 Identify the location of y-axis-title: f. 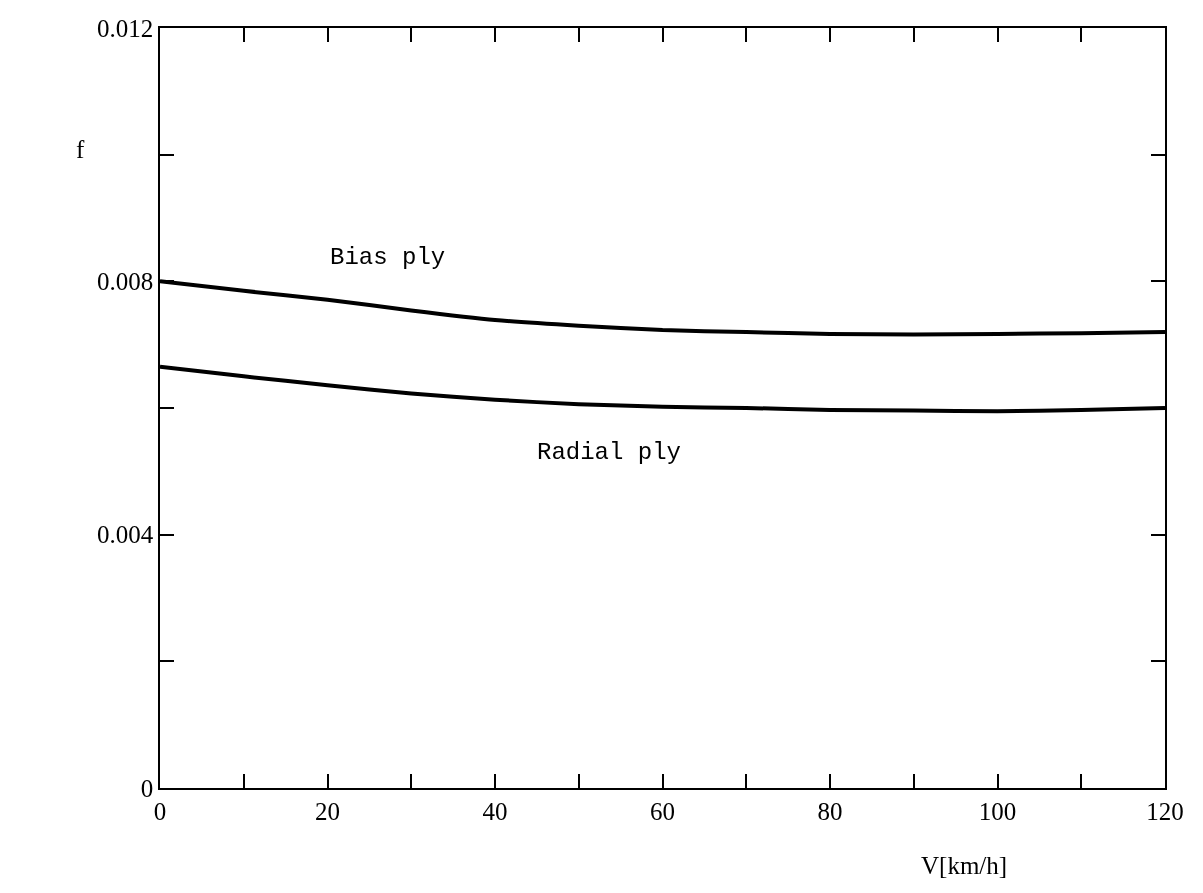
(80, 149).